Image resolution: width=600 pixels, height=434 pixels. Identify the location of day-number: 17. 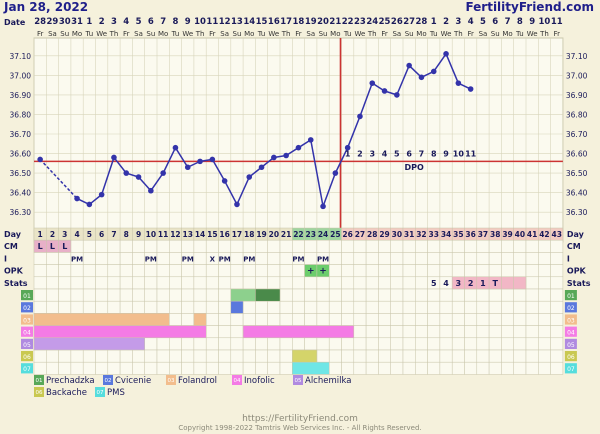
(237, 234).